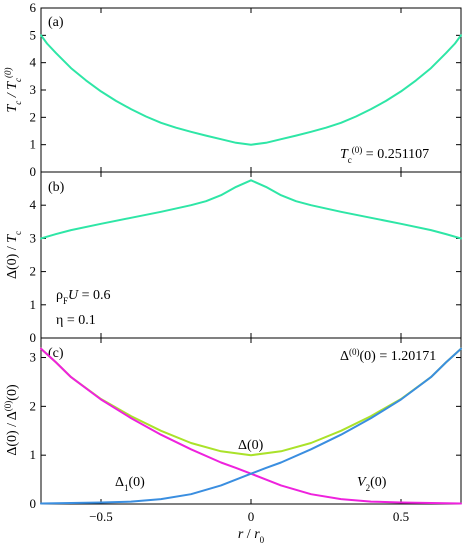 The width and height of the screenshot is (463, 548). I want to click on panel-a-ylabel: Tc / Tc(0), so click(13, 90).